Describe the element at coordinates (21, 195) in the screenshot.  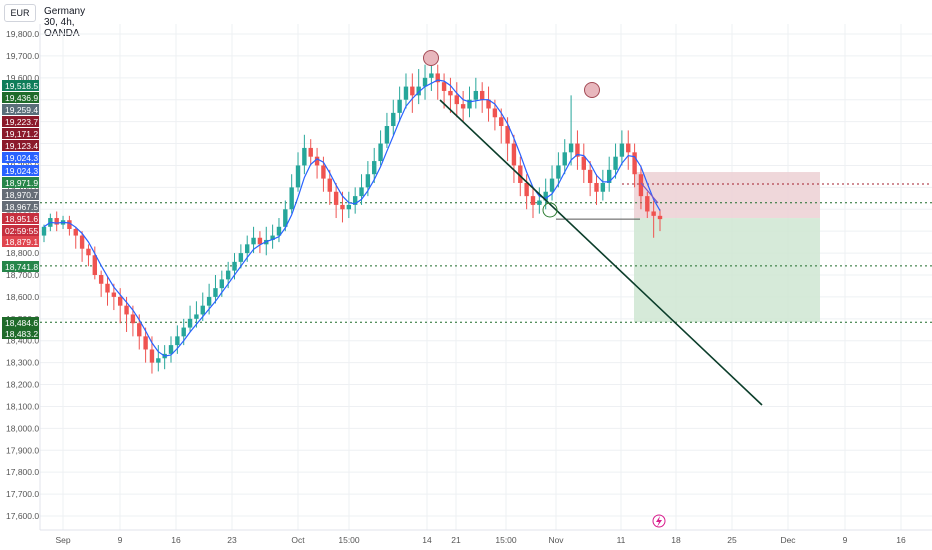
I see `price-badge-text: 18,970.7` at that location.